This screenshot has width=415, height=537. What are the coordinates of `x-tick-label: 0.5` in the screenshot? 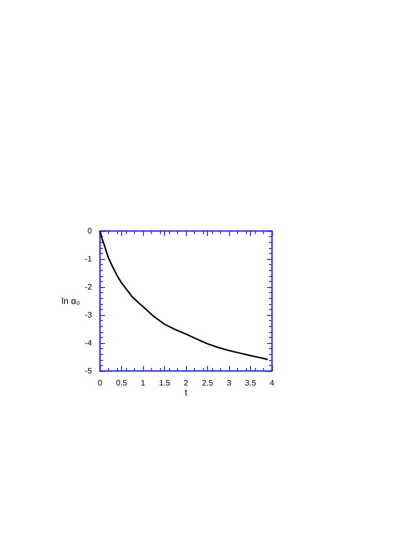 It's located at (122, 383).